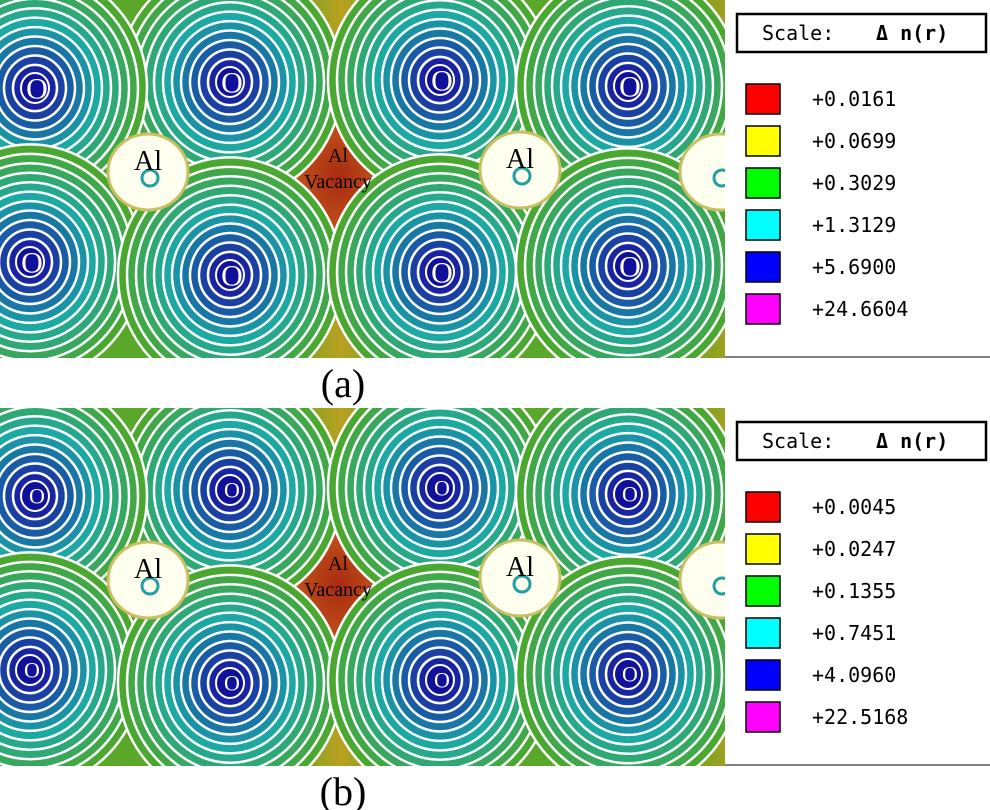 The image size is (990, 810). I want to click on panel-label: (a), so click(343, 383).